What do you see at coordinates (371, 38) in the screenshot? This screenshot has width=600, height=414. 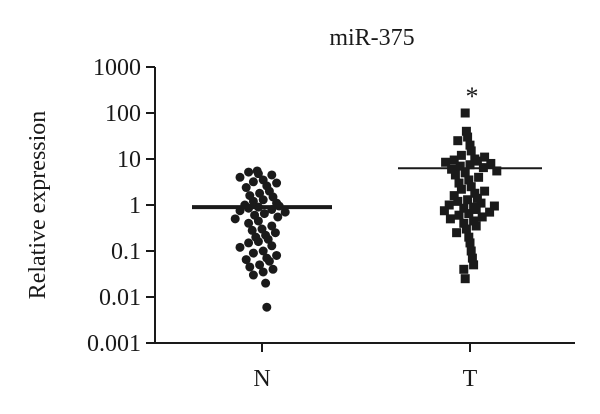 I see `chart-title: miR-375` at bounding box center [371, 38].